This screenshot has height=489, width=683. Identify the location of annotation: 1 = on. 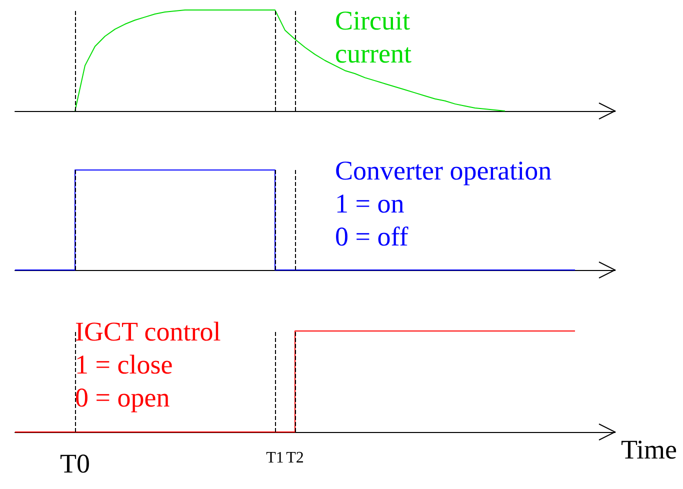
(370, 203).